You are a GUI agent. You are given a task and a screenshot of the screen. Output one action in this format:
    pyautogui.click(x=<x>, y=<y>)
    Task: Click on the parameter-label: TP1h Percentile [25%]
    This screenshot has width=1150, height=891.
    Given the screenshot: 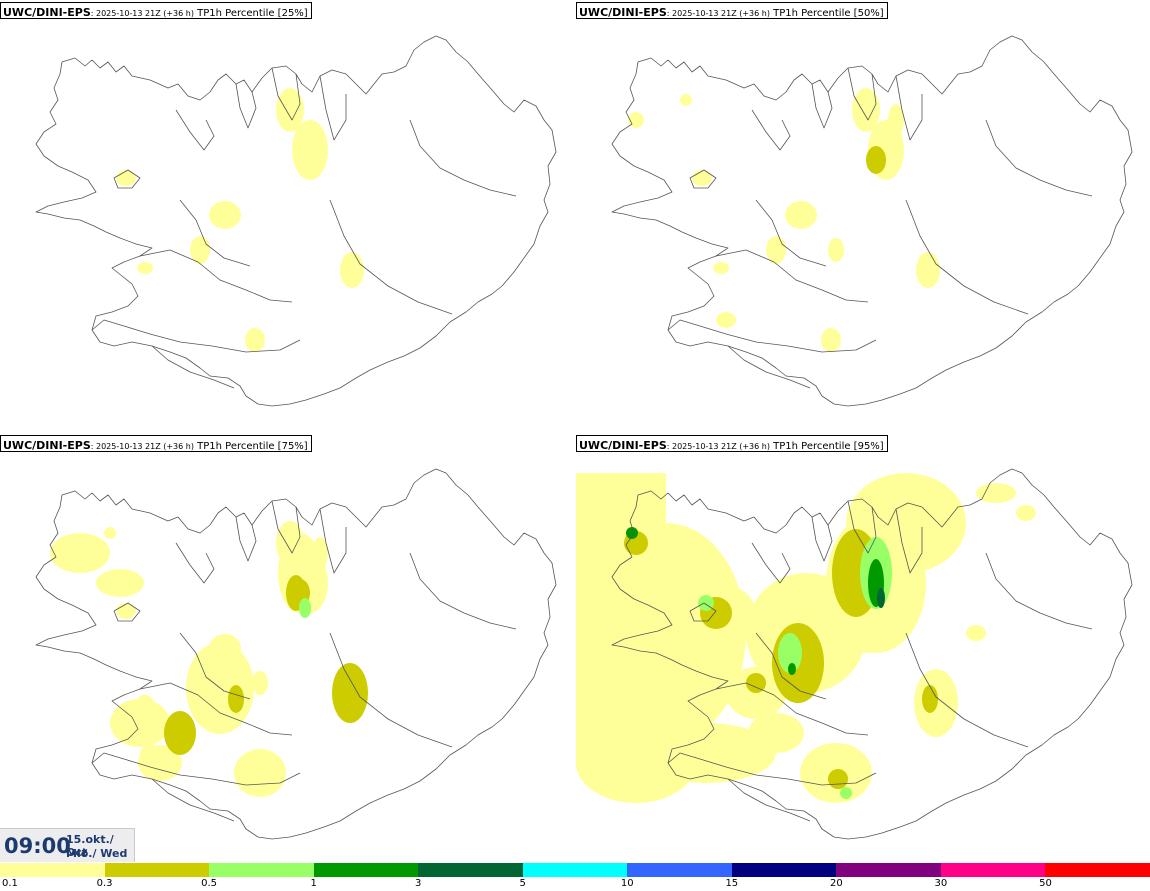 What is the action you would take?
    pyautogui.click(x=250, y=13)
    